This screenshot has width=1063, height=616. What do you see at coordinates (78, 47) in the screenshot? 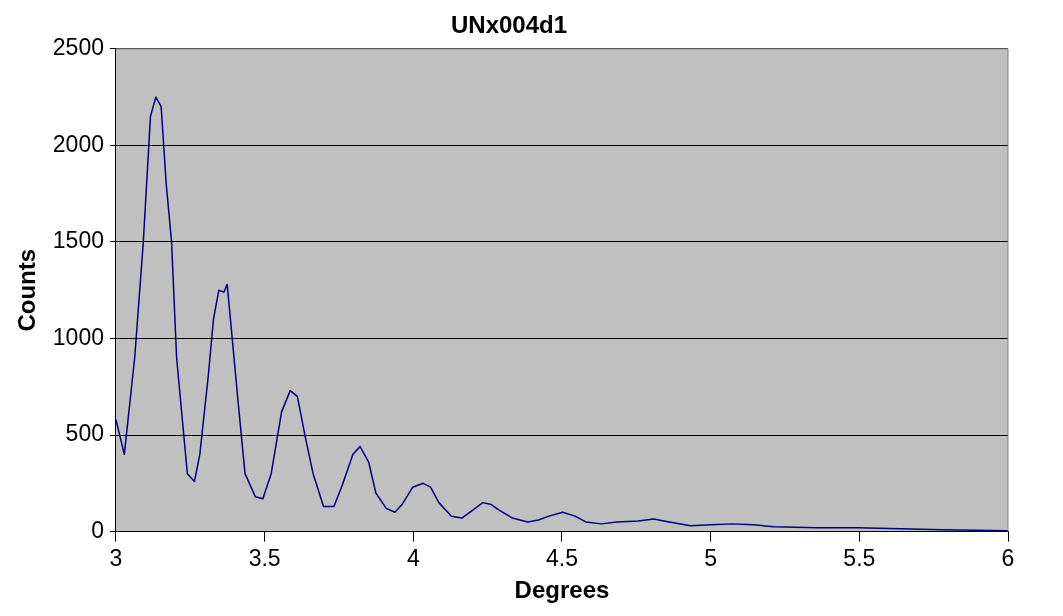
I see `y-tick-label: 2500` at bounding box center [78, 47].